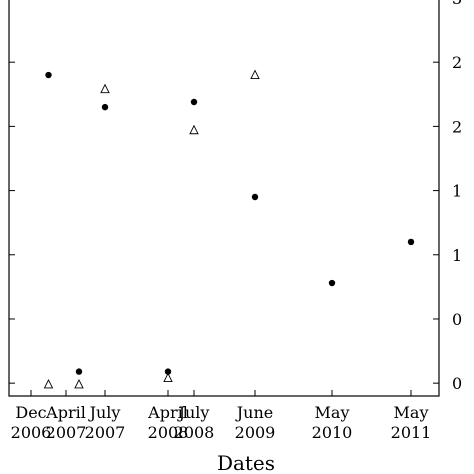  Describe the element at coordinates (457, 4) in the screenshot. I see `y-tick-label: 3` at that location.